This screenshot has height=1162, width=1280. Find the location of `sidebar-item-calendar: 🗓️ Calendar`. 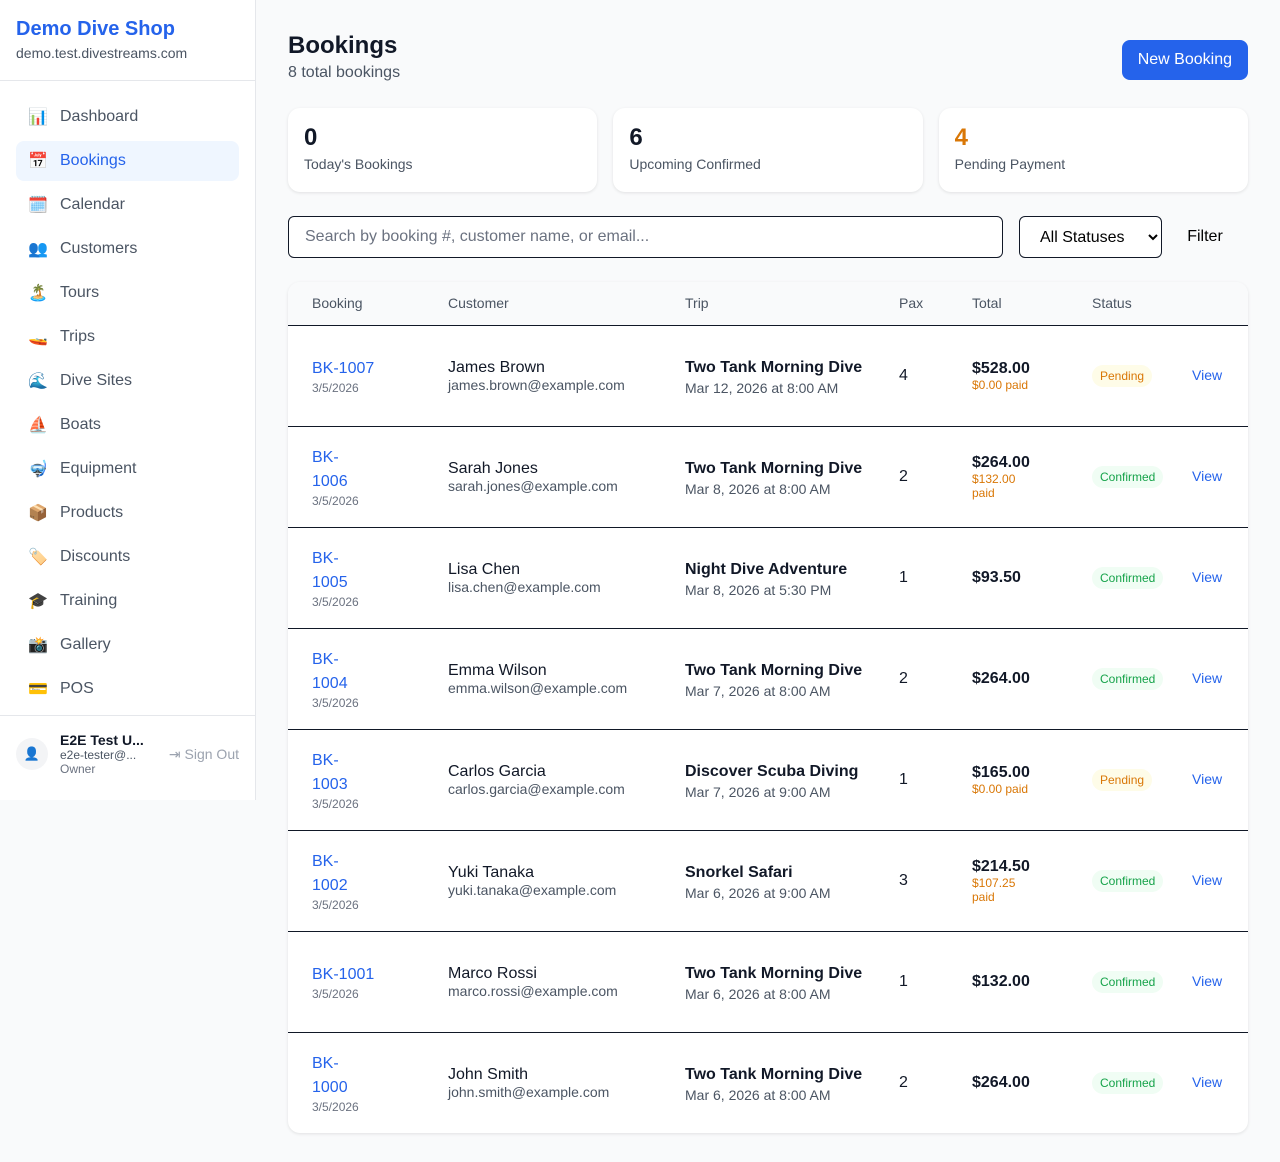

sidebar-item-calendar: 🗓️ Calendar is located at coordinates (127, 205).